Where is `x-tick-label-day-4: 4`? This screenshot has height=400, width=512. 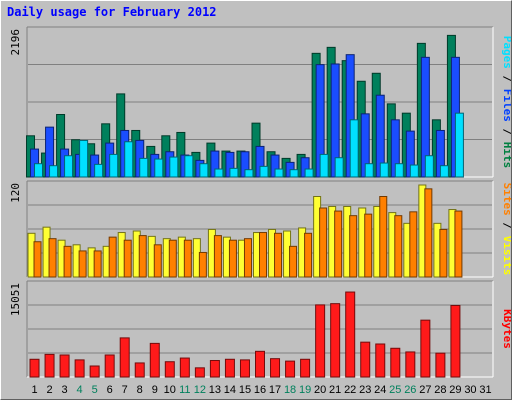
x-tick-label-day-4: 4 is located at coordinates (80, 390).